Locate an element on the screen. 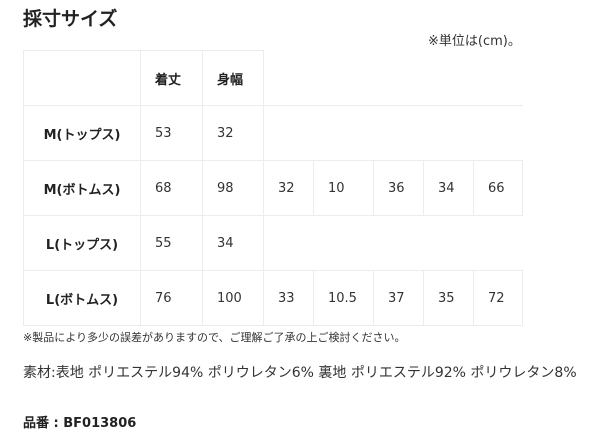  value-cell: 76 is located at coordinates (171, 298).